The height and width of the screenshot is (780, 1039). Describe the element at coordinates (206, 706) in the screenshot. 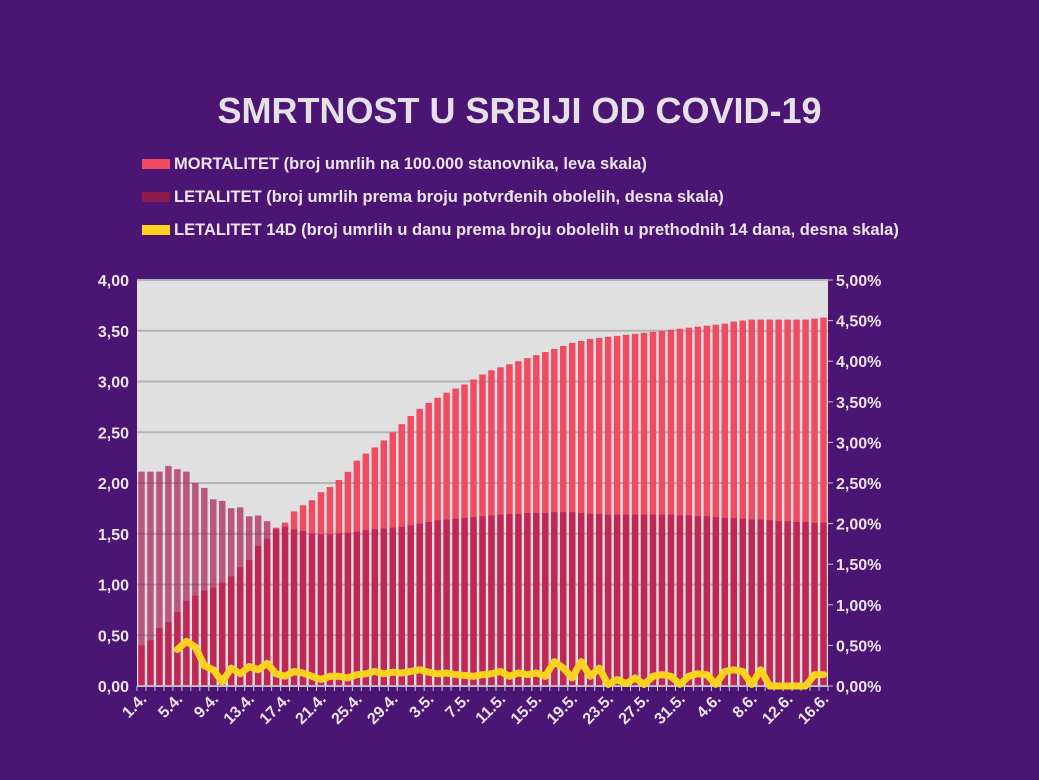

I see `x-axis-tick-label: 9.4.` at that location.